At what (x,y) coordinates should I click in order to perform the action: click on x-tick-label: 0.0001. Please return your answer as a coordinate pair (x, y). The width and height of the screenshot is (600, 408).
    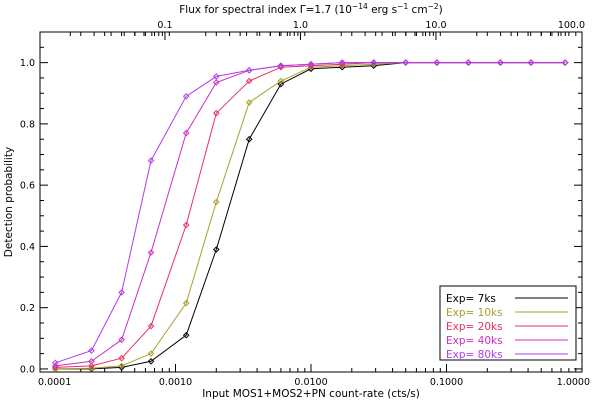
    Looking at the image, I should click on (54, 382).